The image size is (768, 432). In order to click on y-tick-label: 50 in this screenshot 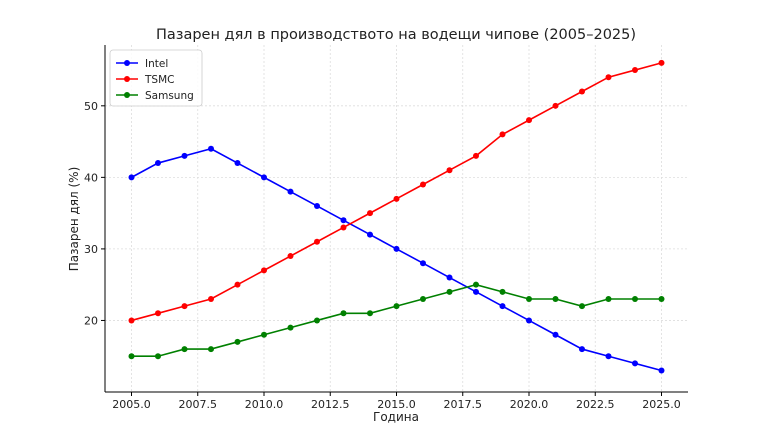, I will do `click(91, 106)`.